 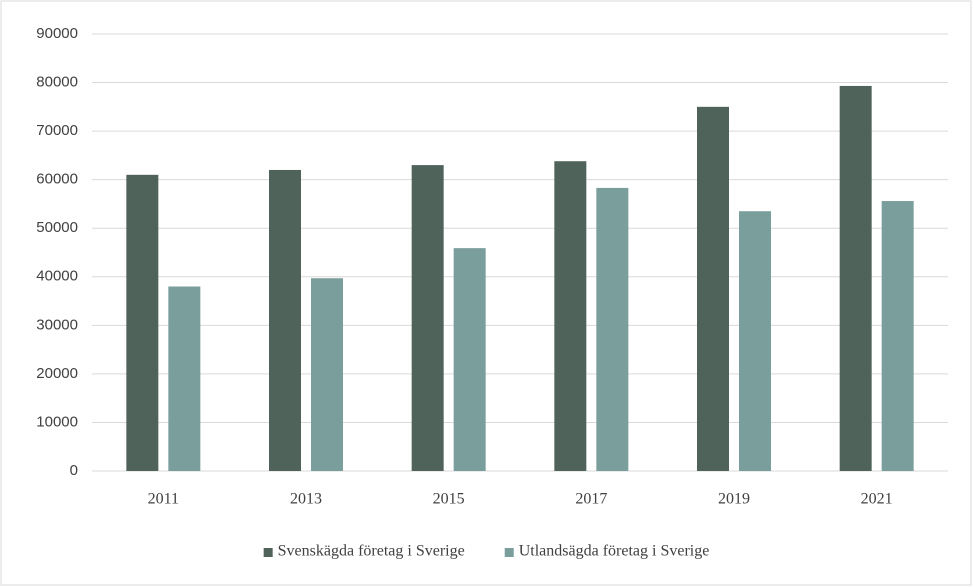 I want to click on y-tick-label: 80000, so click(x=57, y=82).